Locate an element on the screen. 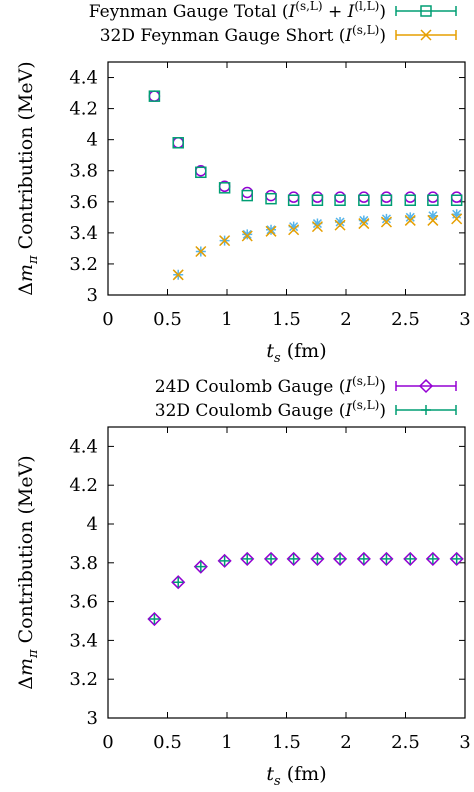  series-32d-coulomb-gauge-i-s-l is located at coordinates (305, 589).